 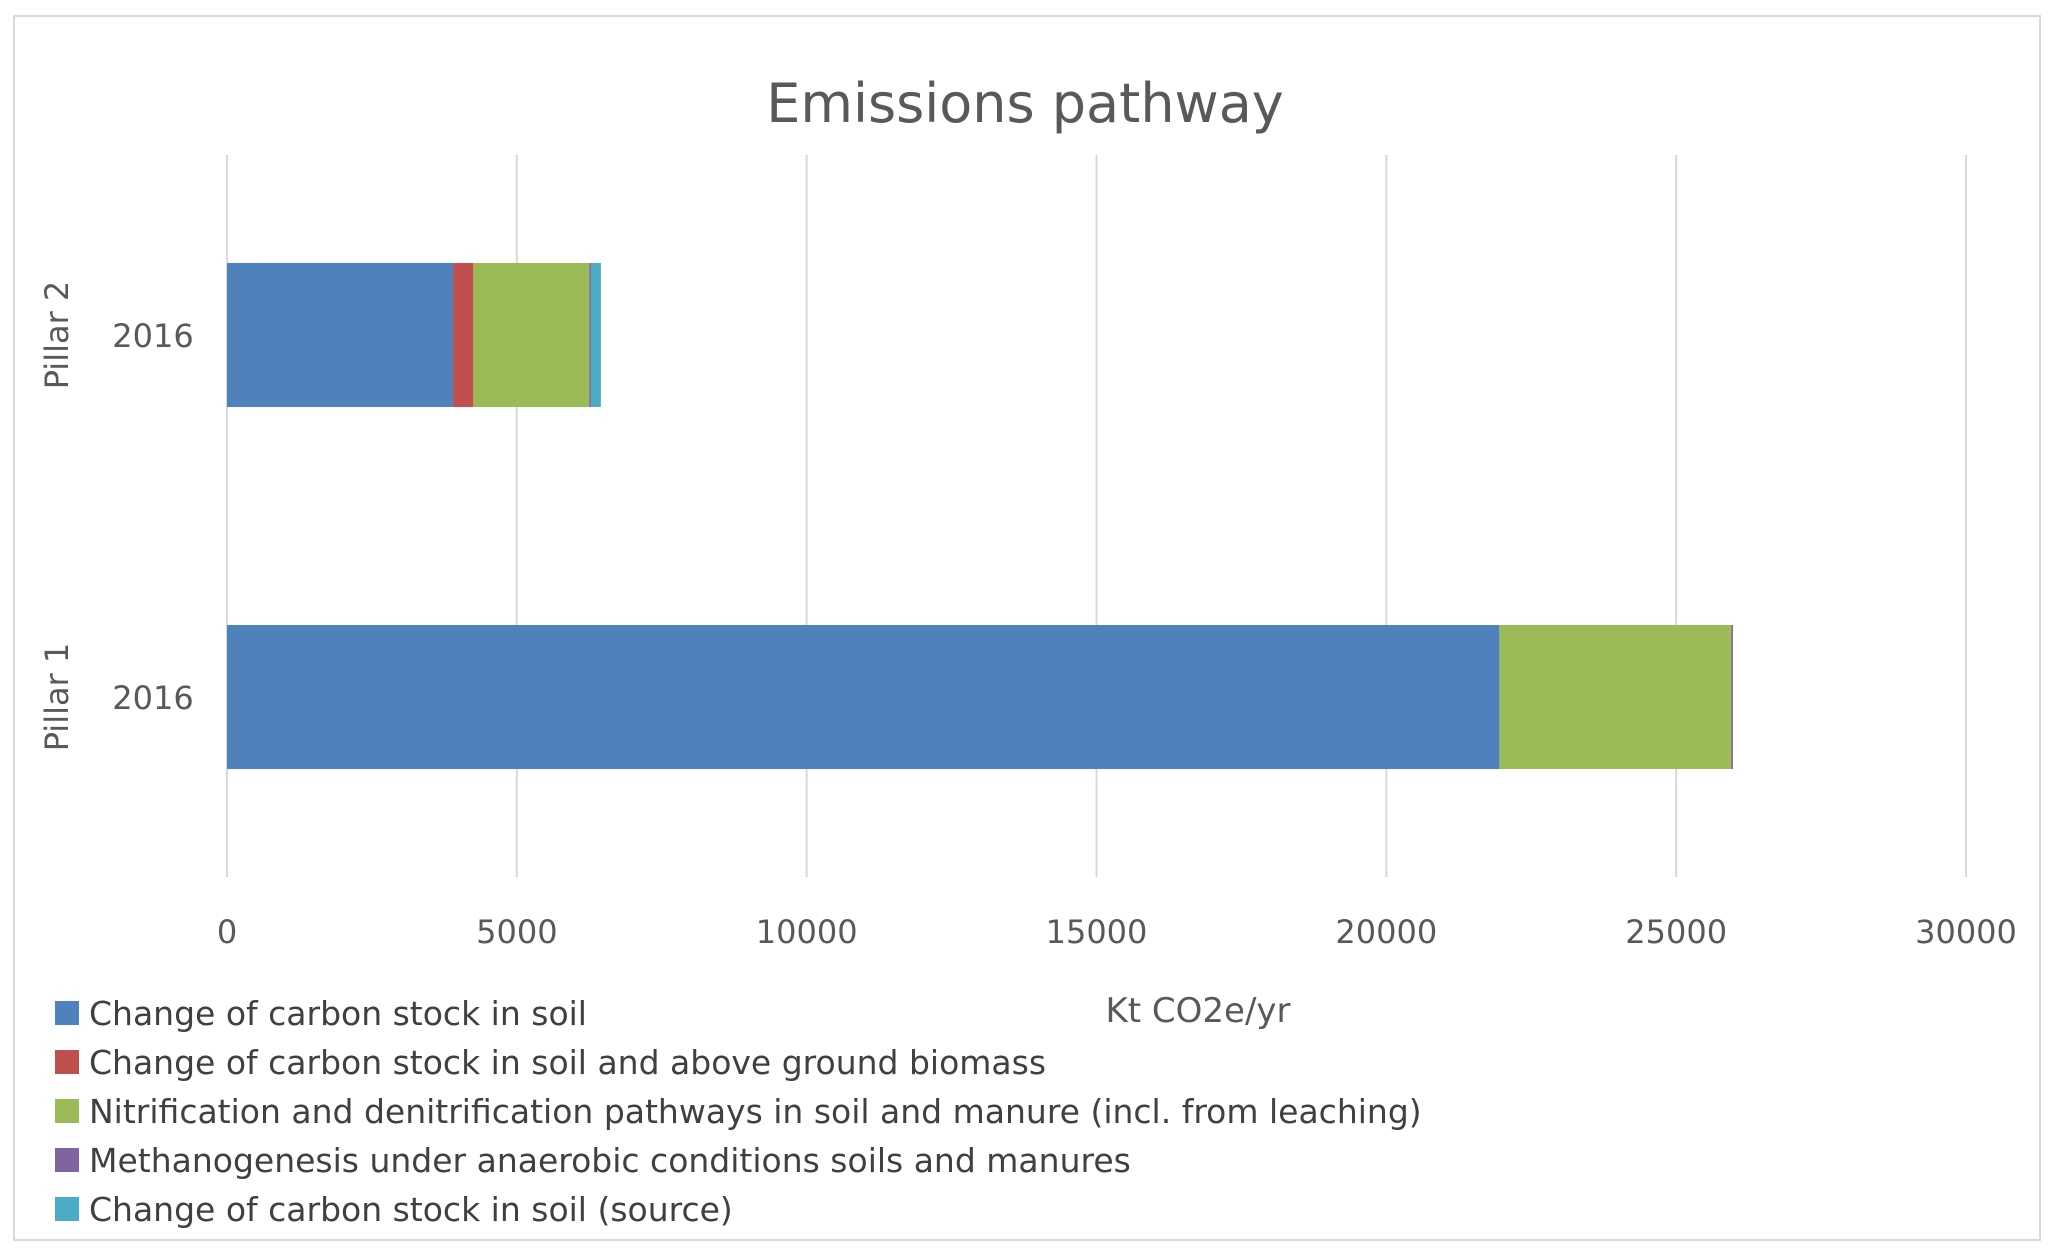 What do you see at coordinates (1025, 103) in the screenshot?
I see `chart-title: Emissions pathway` at bounding box center [1025, 103].